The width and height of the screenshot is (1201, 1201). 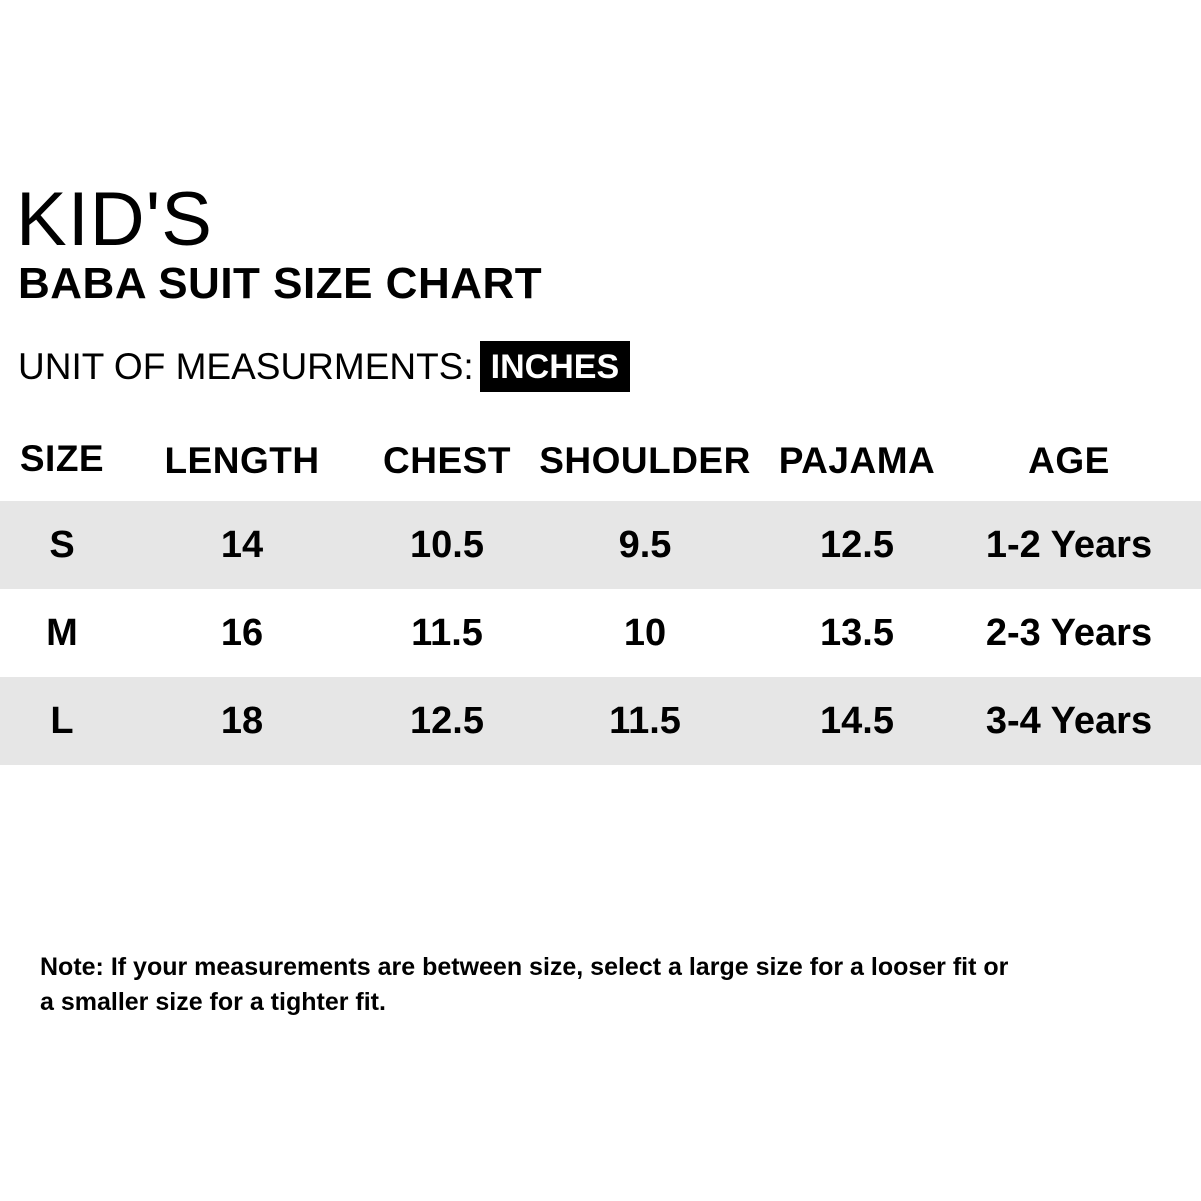 I want to click on cell-shoulder: 10, so click(x=645, y=632).